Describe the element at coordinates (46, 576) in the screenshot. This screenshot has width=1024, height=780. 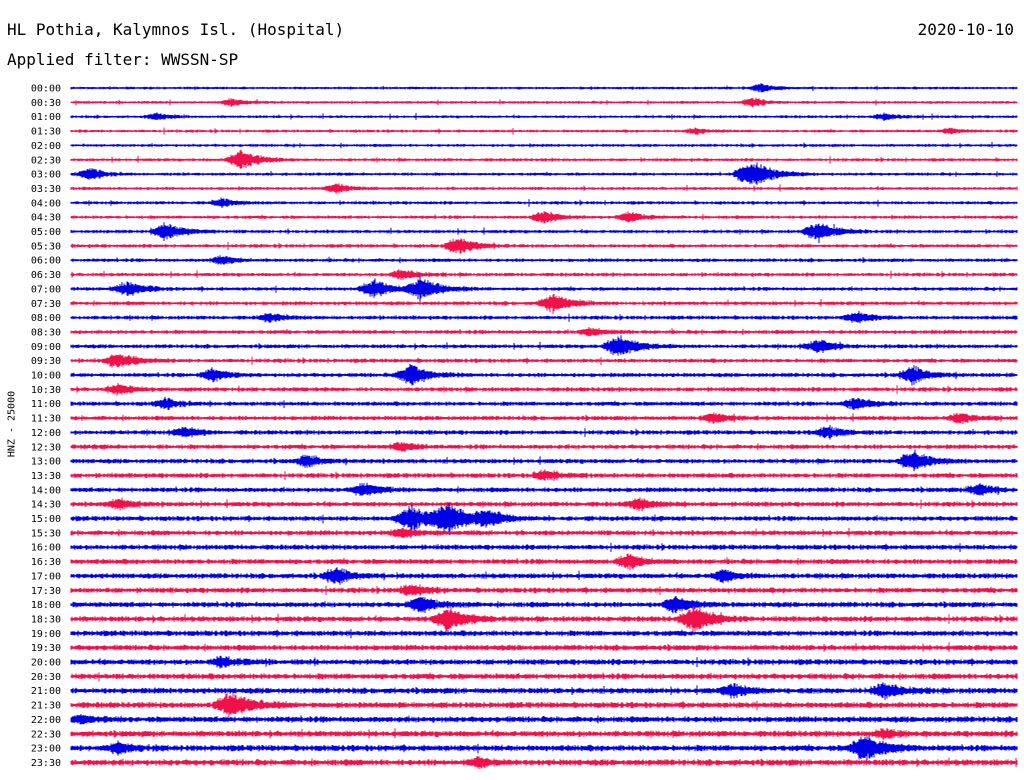
I see `row-time-label: 17:00` at that location.